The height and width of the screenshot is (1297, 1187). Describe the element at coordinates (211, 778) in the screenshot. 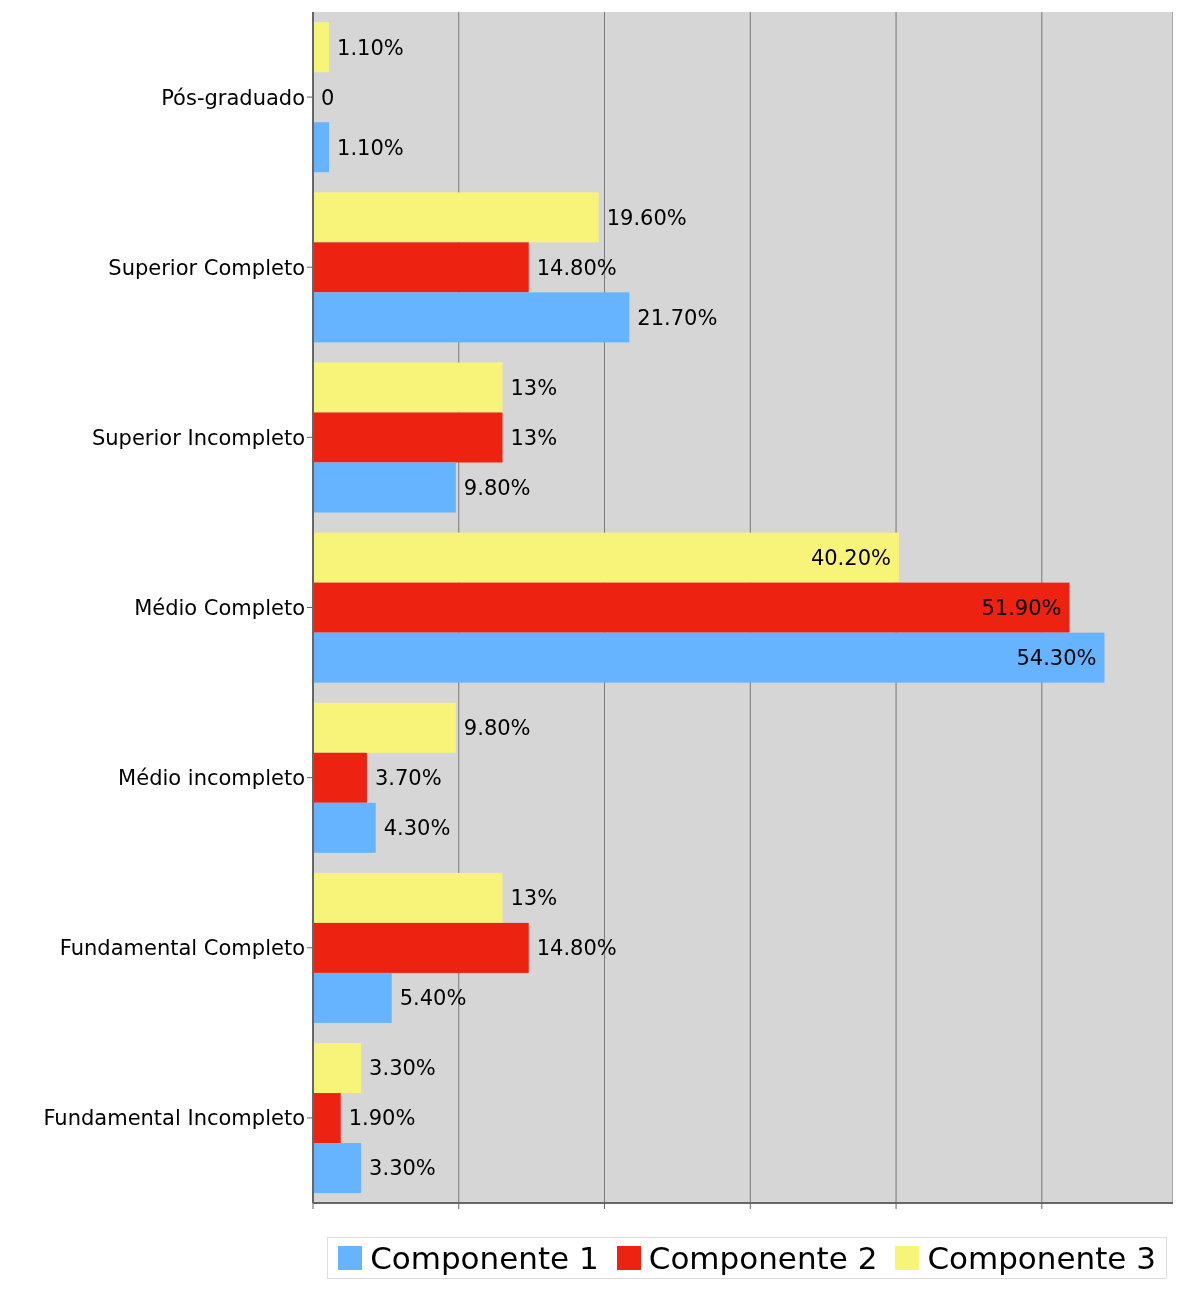

I see `y-tick-label: Médio incompleto` at that location.